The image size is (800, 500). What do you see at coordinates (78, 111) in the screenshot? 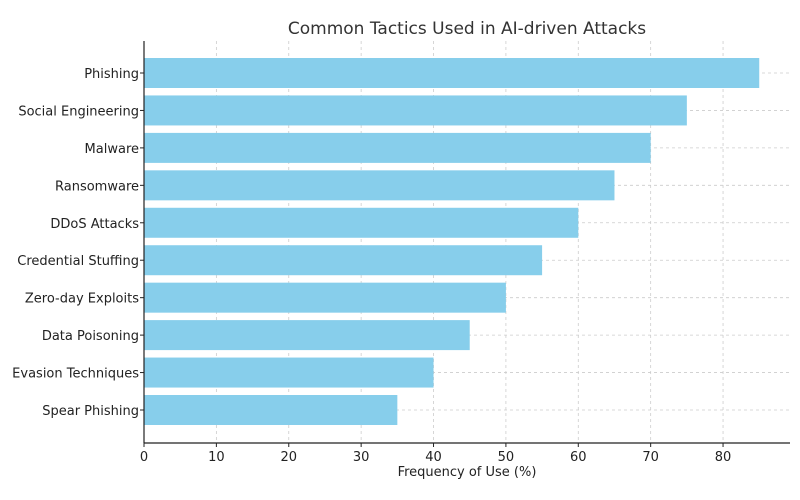
I see `y-tick-label: Social Engineering` at bounding box center [78, 111].